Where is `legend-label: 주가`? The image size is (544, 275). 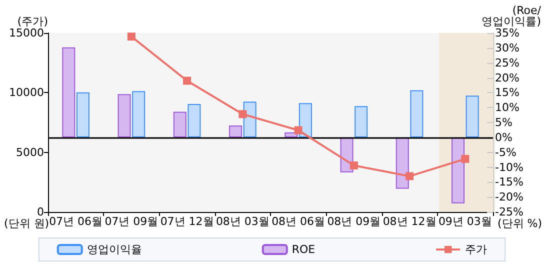
legend-label: 주가 is located at coordinates (476, 249).